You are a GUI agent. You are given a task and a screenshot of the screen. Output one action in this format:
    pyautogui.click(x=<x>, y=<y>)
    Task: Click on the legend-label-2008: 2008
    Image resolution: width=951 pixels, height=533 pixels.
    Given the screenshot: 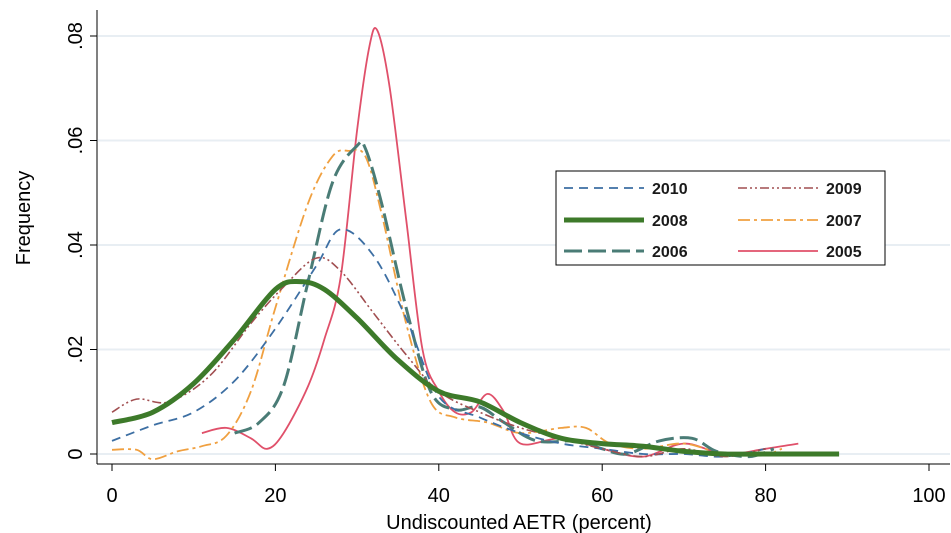 What is the action you would take?
    pyautogui.click(x=670, y=221)
    